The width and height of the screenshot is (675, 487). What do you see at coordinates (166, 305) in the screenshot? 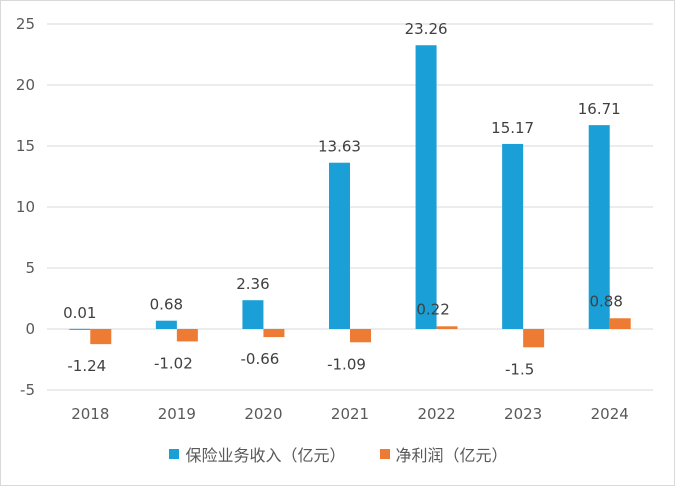
I see `revenue-data-label: 0.68` at bounding box center [166, 305].